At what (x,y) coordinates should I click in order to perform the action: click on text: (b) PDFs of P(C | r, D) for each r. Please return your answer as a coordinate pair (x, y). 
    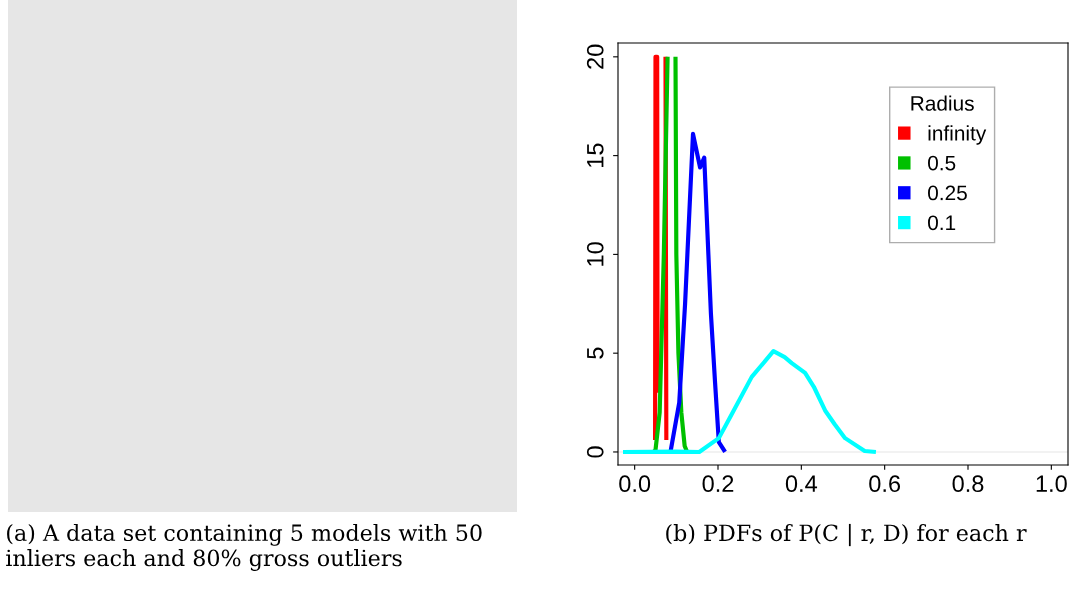
    Looking at the image, I should click on (846, 535).